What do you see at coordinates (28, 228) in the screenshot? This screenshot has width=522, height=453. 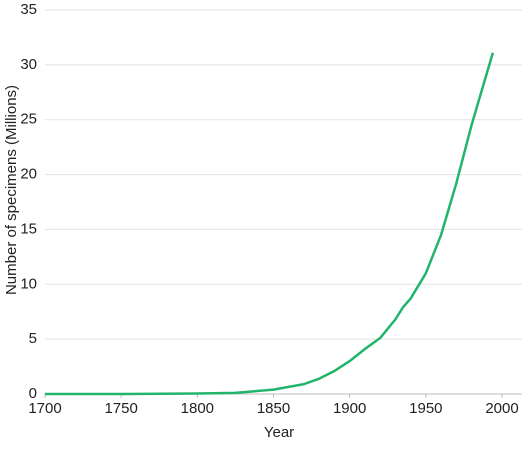 I see `y-tick-label: 15` at bounding box center [28, 228].